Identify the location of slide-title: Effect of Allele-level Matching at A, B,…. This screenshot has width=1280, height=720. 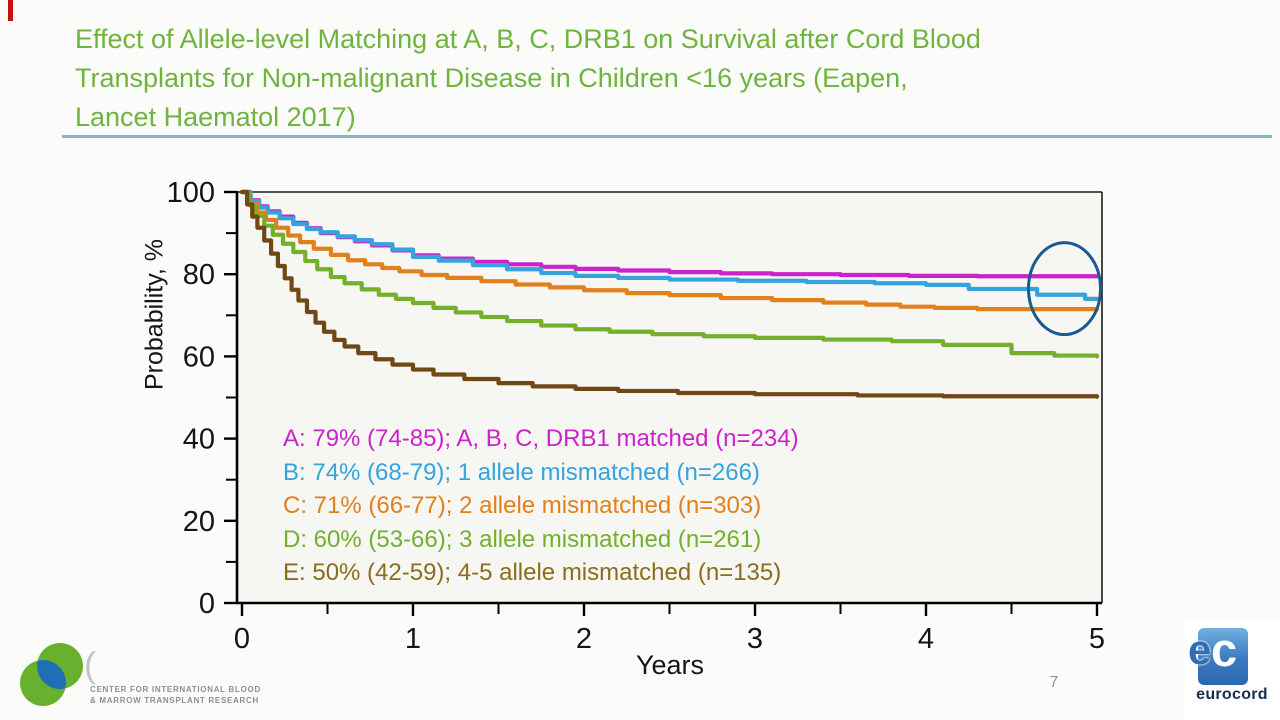
(655, 78).